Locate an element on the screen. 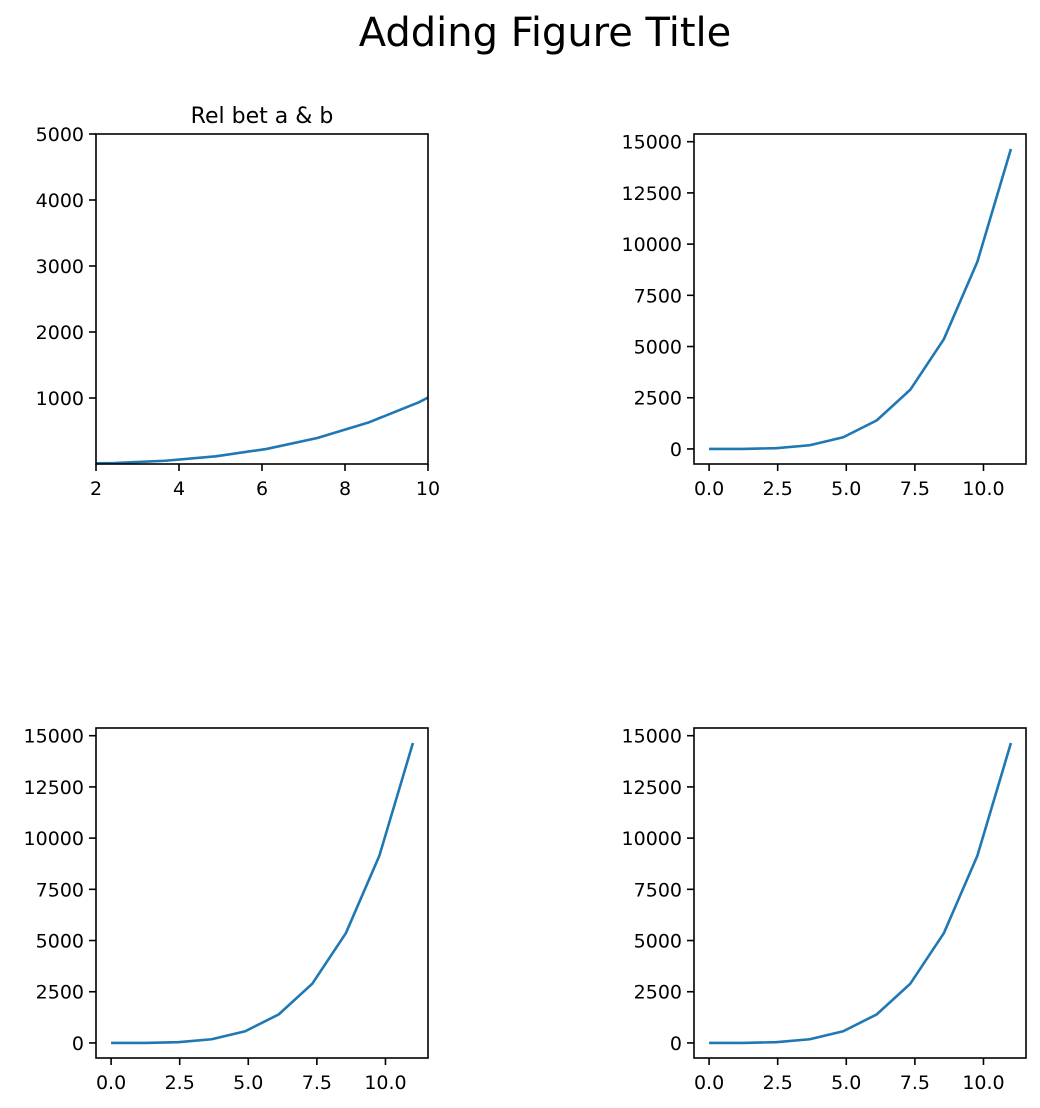 The image size is (1040, 1108). y-tick-label: 3000 is located at coordinates (60, 267).